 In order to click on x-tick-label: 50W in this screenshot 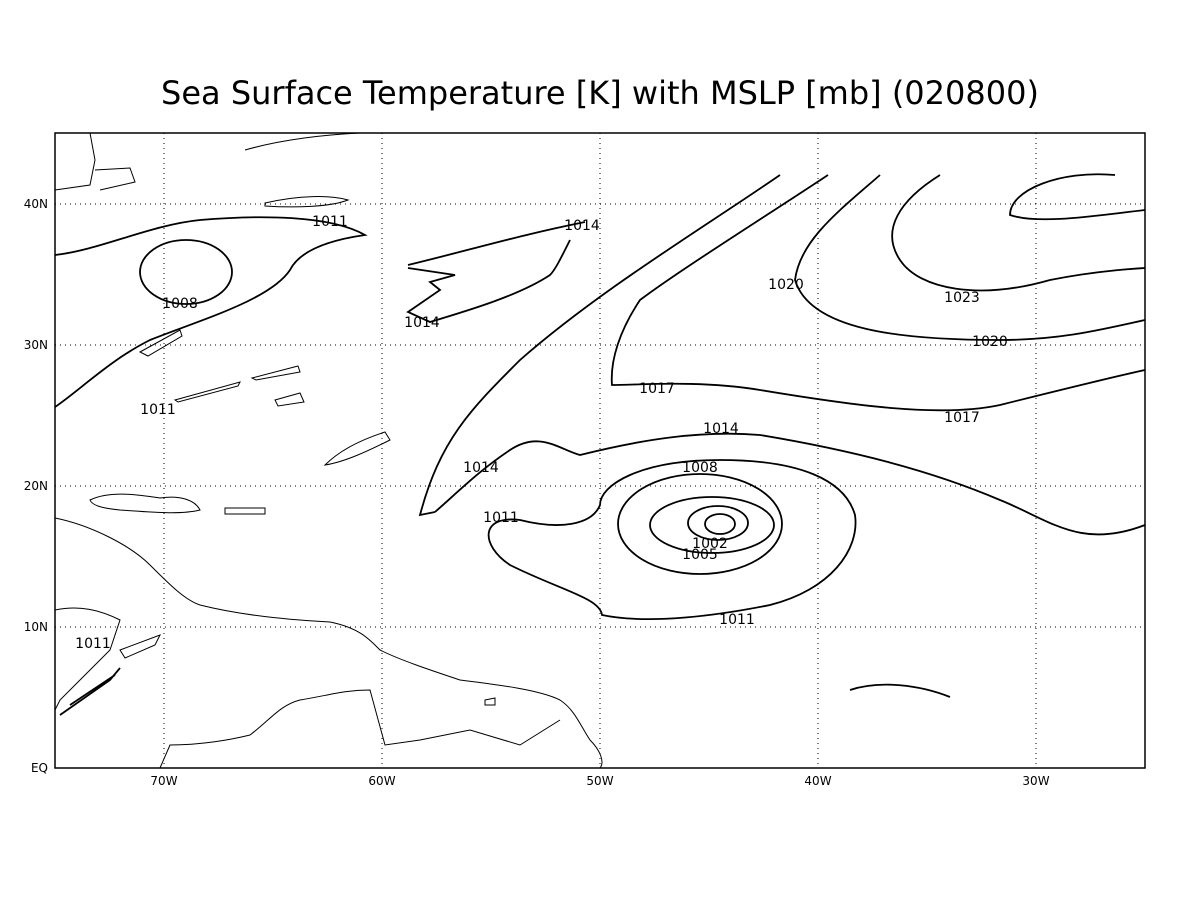, I will do `click(599, 781)`.